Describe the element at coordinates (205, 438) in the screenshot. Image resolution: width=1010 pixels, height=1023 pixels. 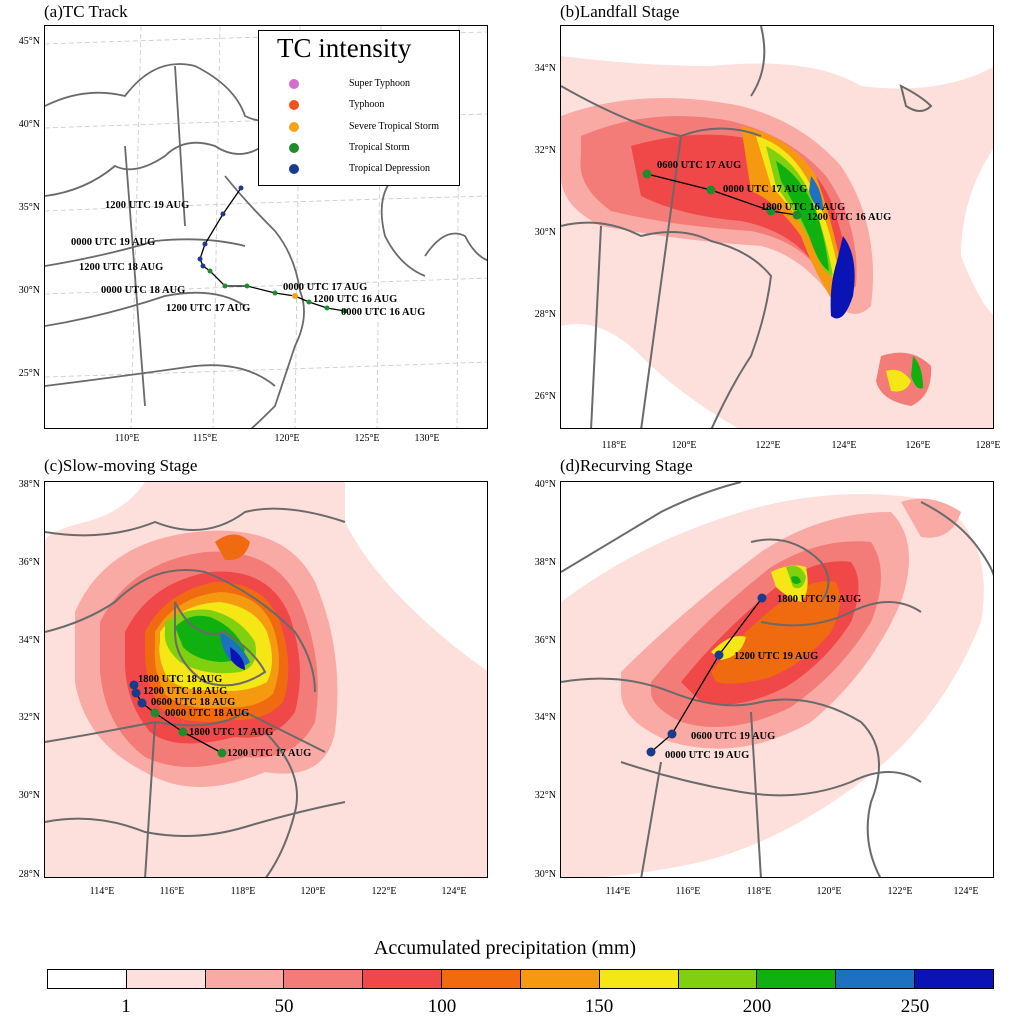
I see `x-tick: 115°E` at that location.